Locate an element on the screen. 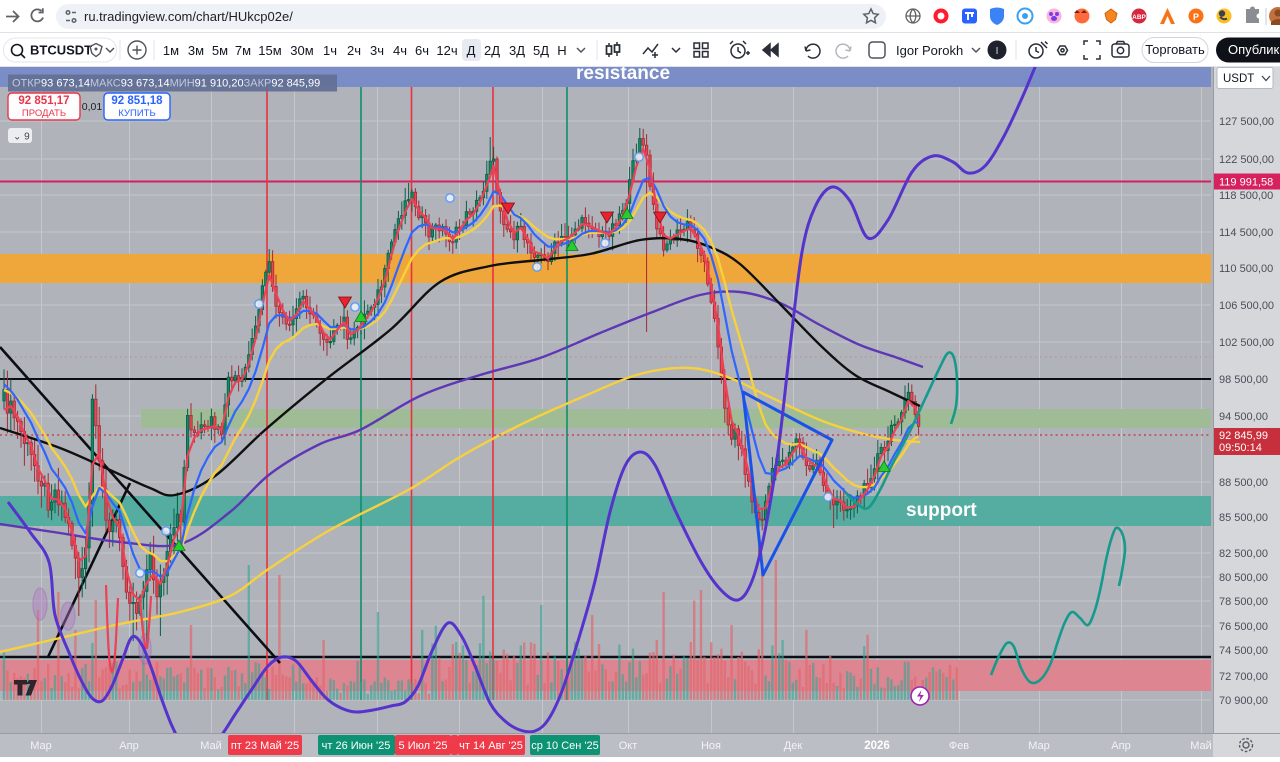 The image size is (1280, 762). svg-text: 98 500,00 is located at coordinates (1243, 380).